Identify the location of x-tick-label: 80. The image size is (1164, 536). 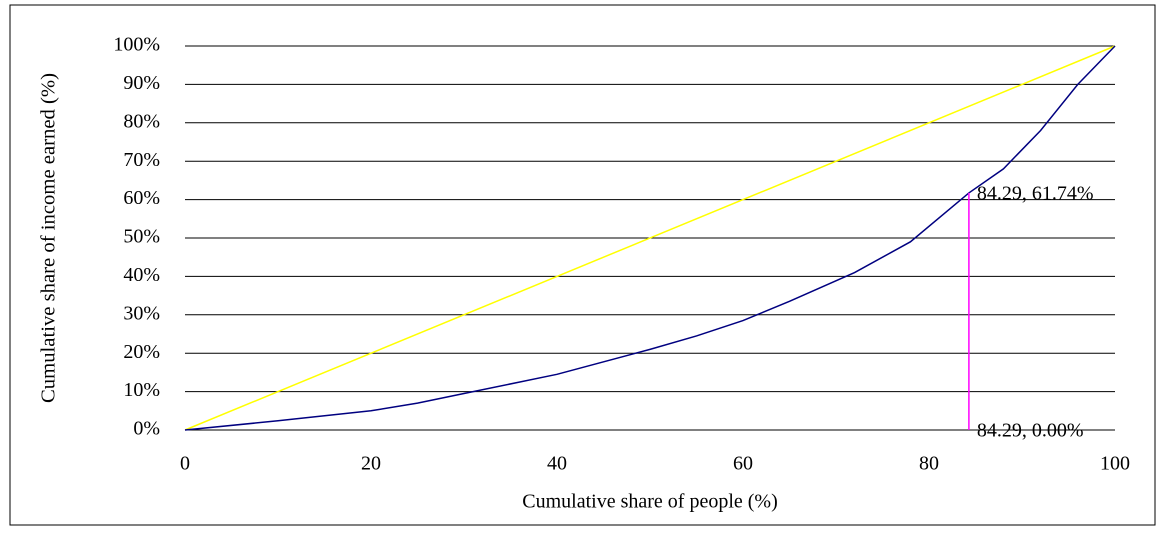
(929, 464).